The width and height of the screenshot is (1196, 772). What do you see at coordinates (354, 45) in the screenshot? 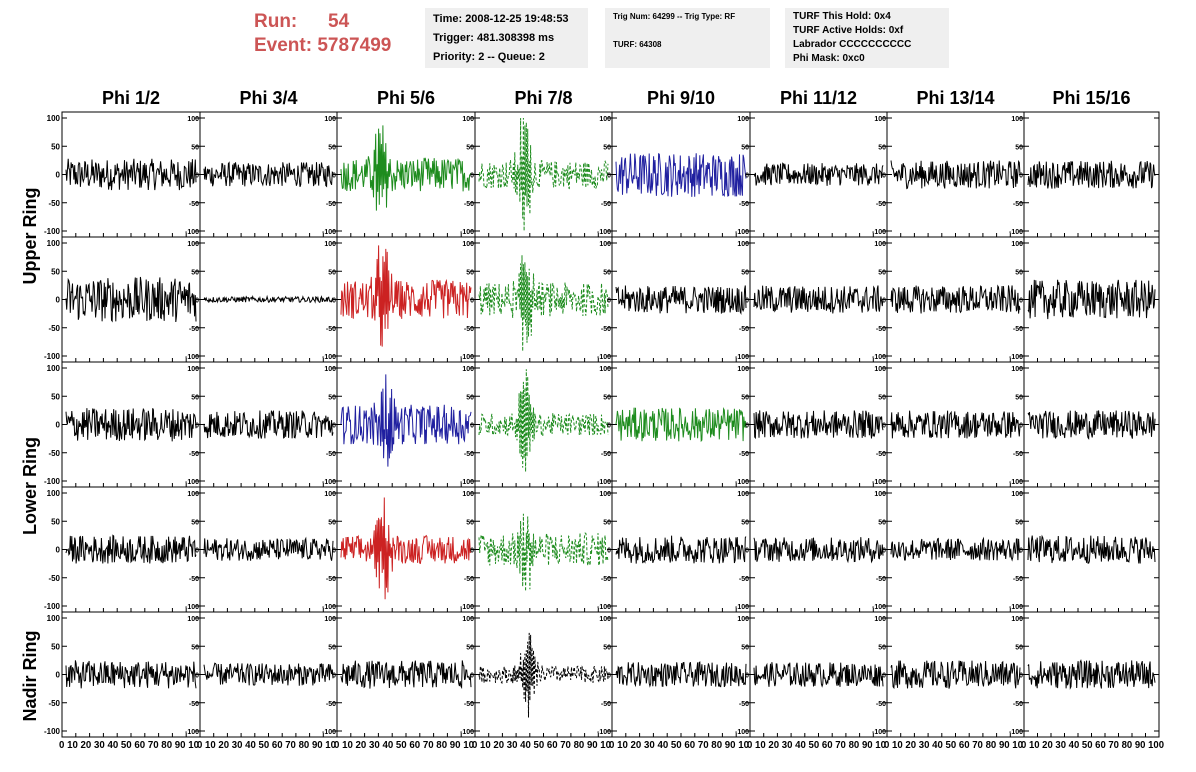
I see `event-value: 5787499` at bounding box center [354, 45].